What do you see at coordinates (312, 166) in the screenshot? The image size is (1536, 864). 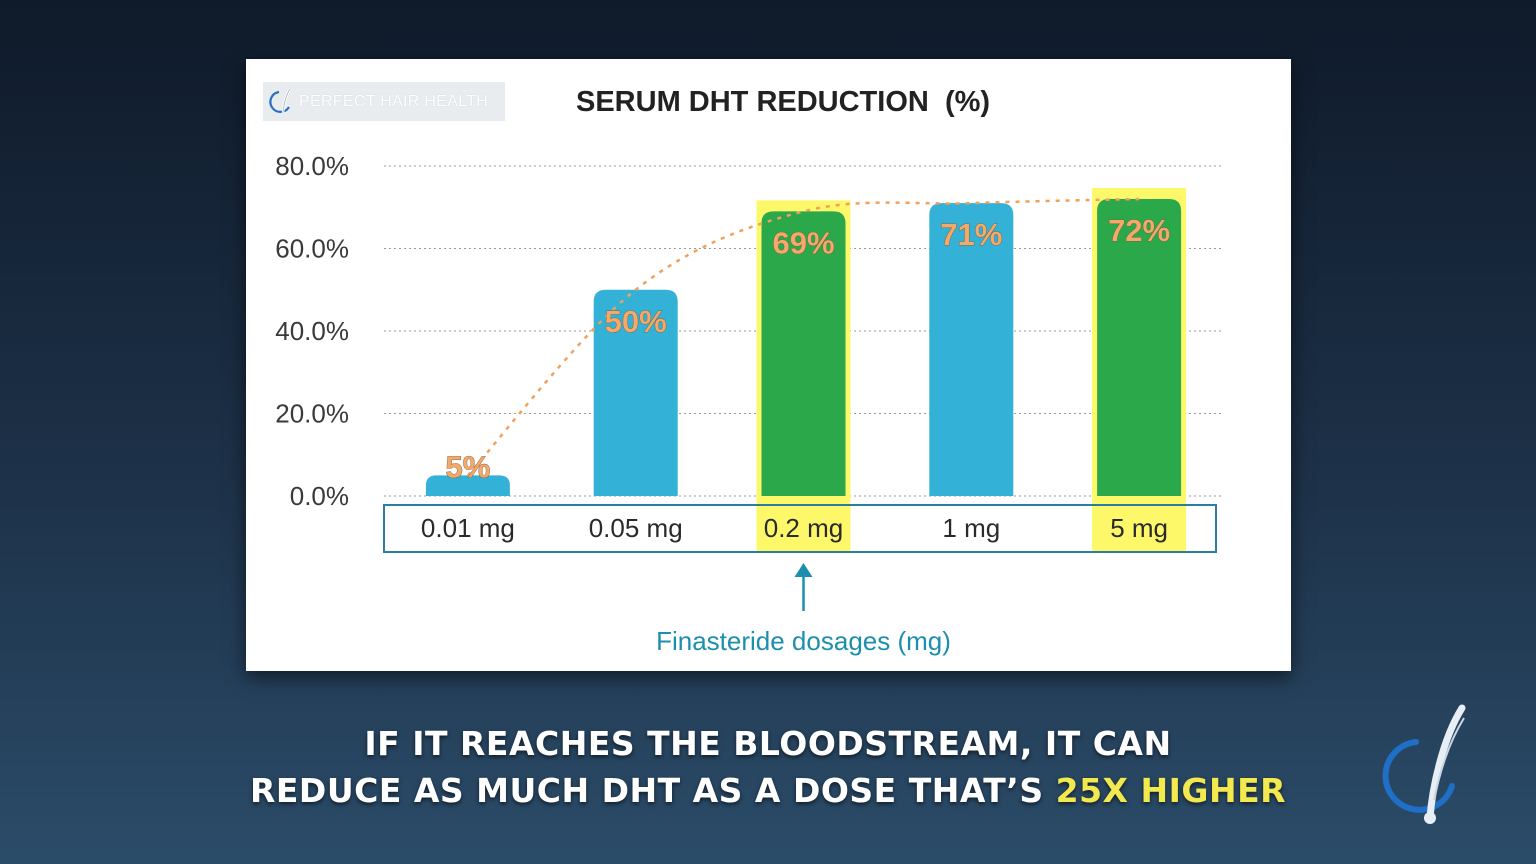 I see `y-tick-label: 80.0%` at bounding box center [312, 166].